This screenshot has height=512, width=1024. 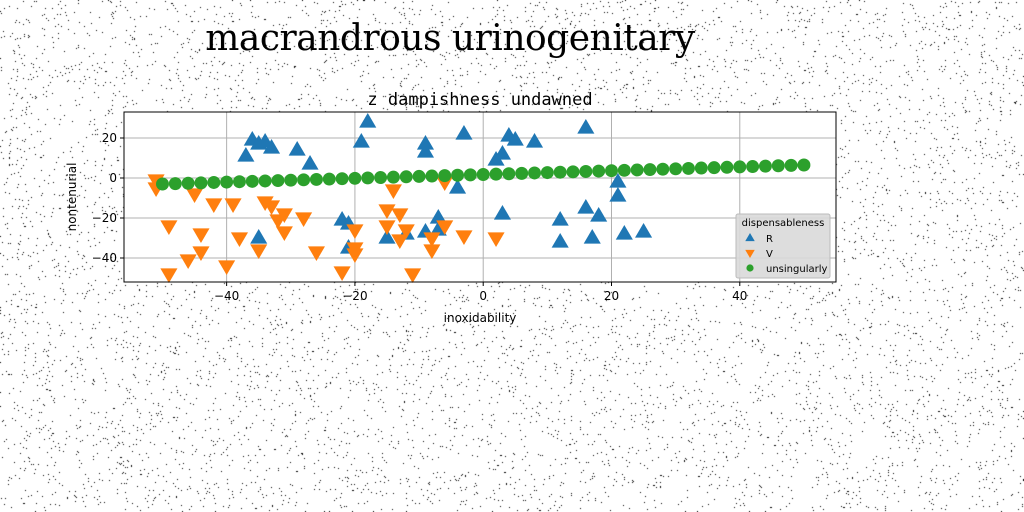 What do you see at coordinates (739, 296) in the screenshot?
I see `x-tick-label: 40` at bounding box center [739, 296].